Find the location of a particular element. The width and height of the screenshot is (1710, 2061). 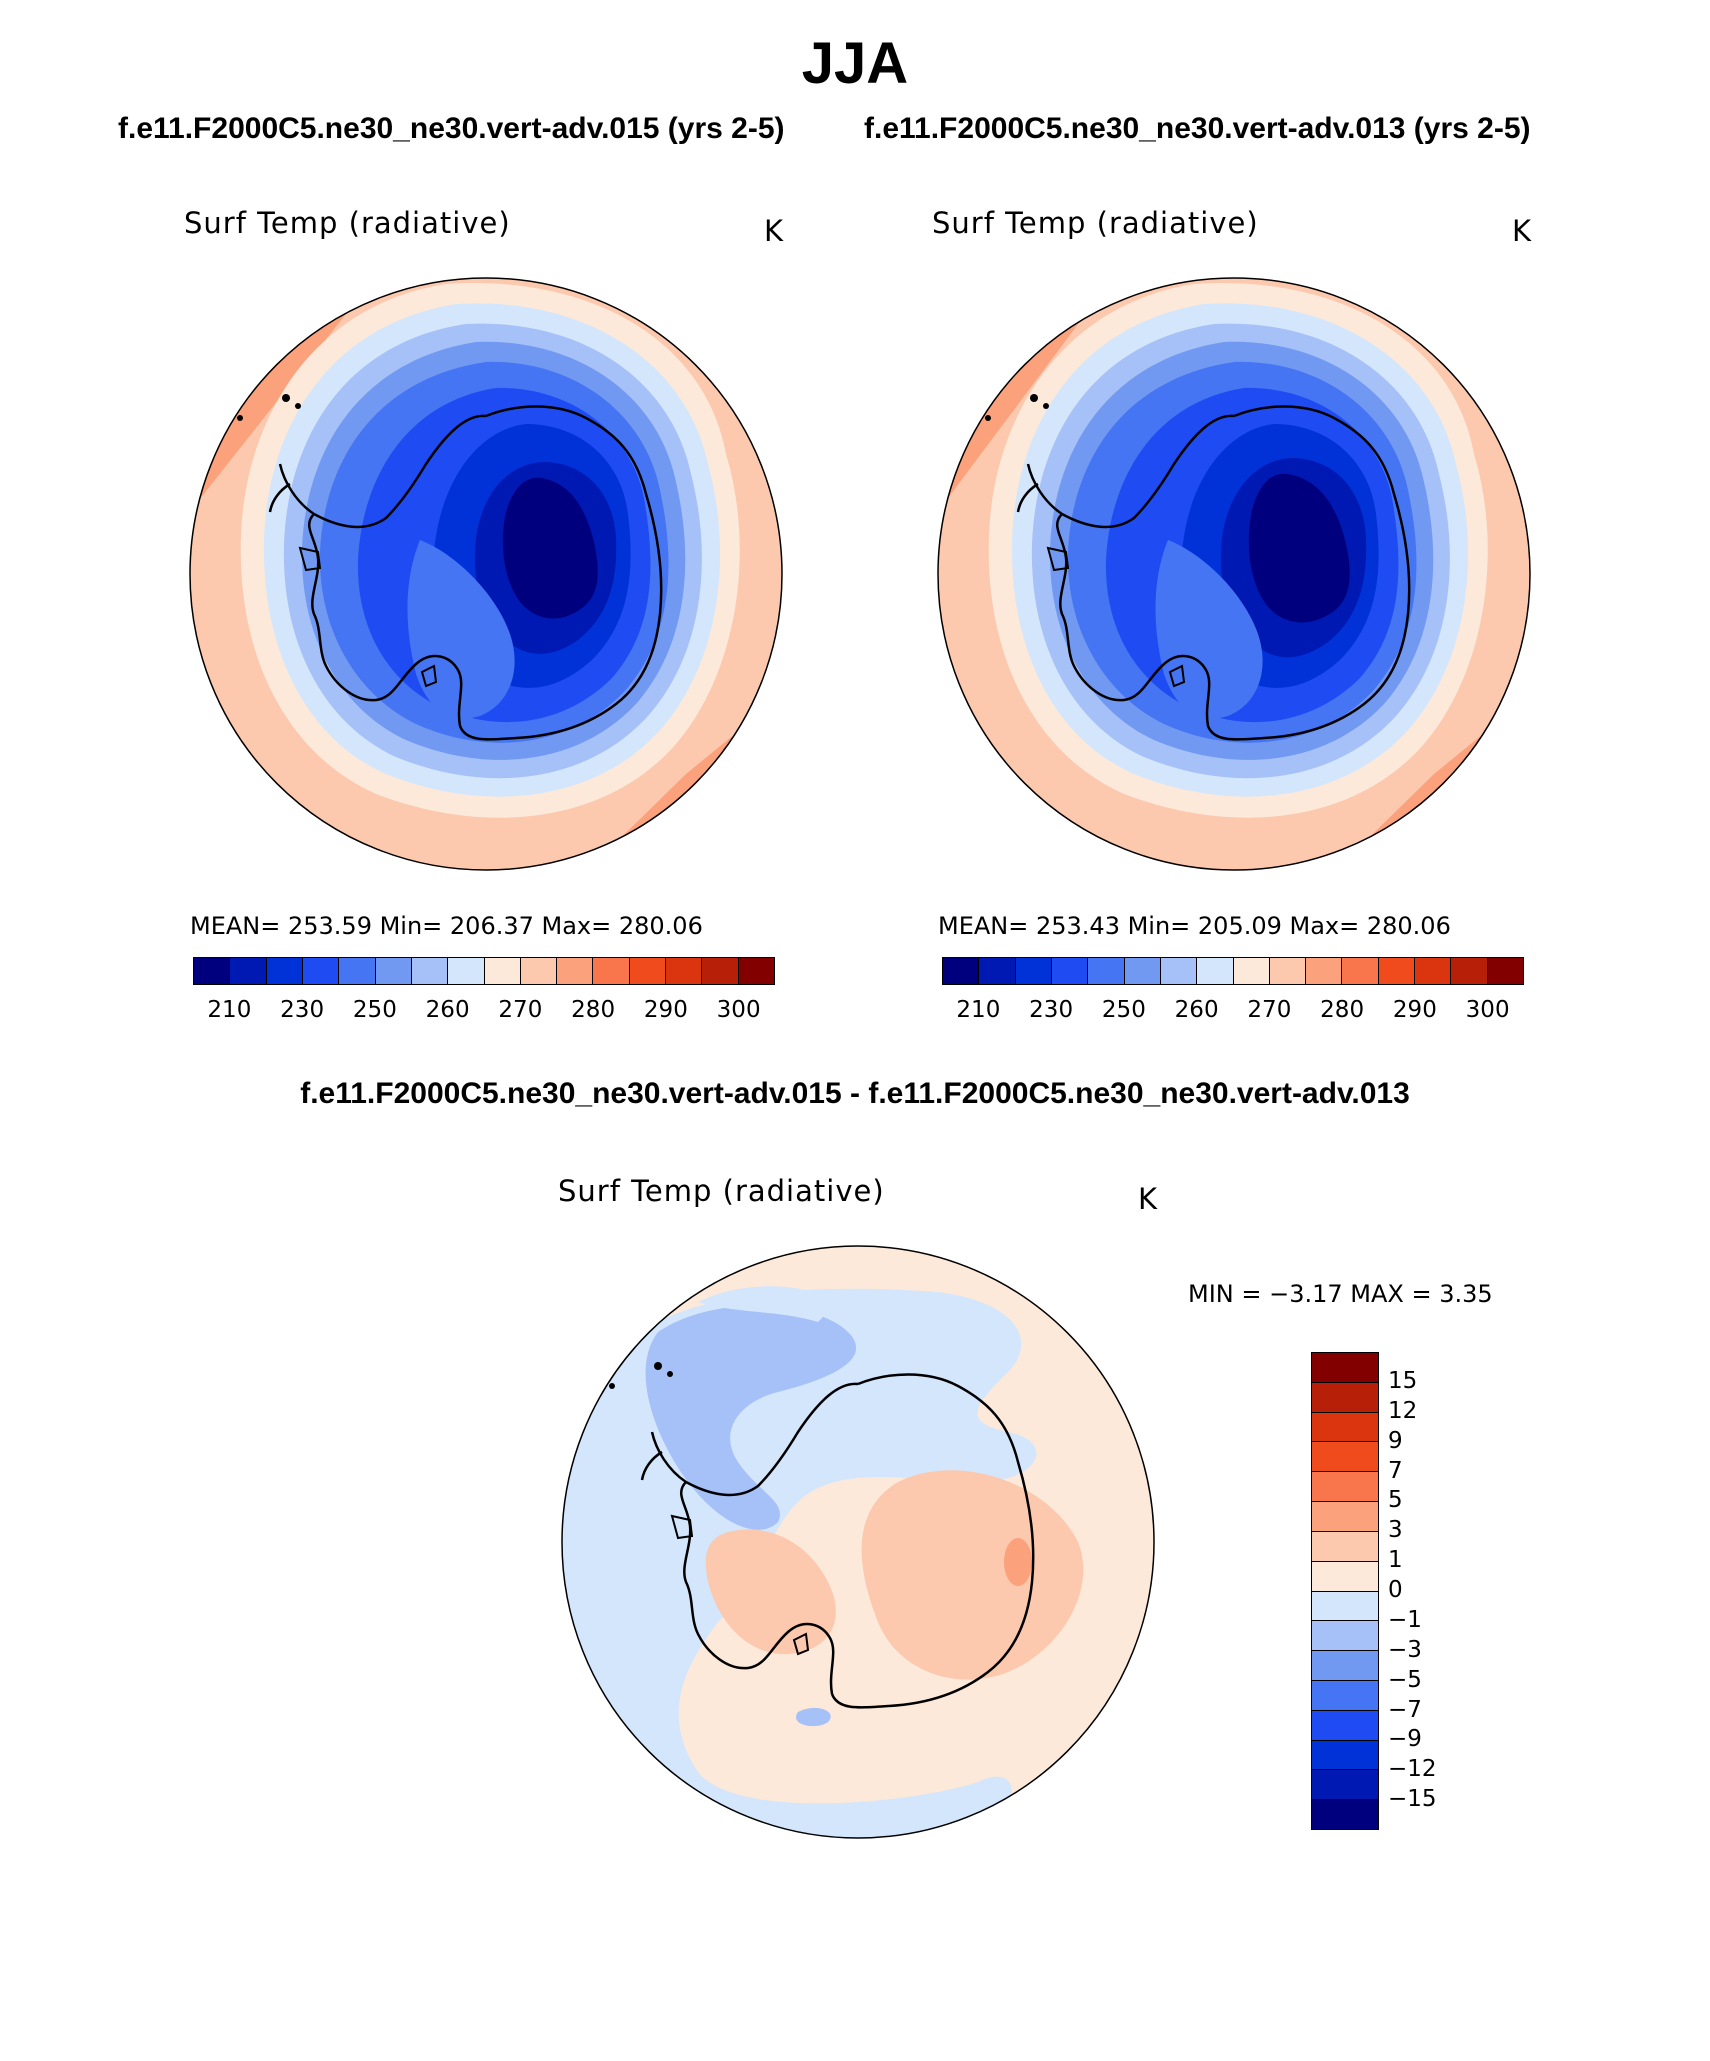

difference-colorbar-tick-label: 9 is located at coordinates (1395, 1440).